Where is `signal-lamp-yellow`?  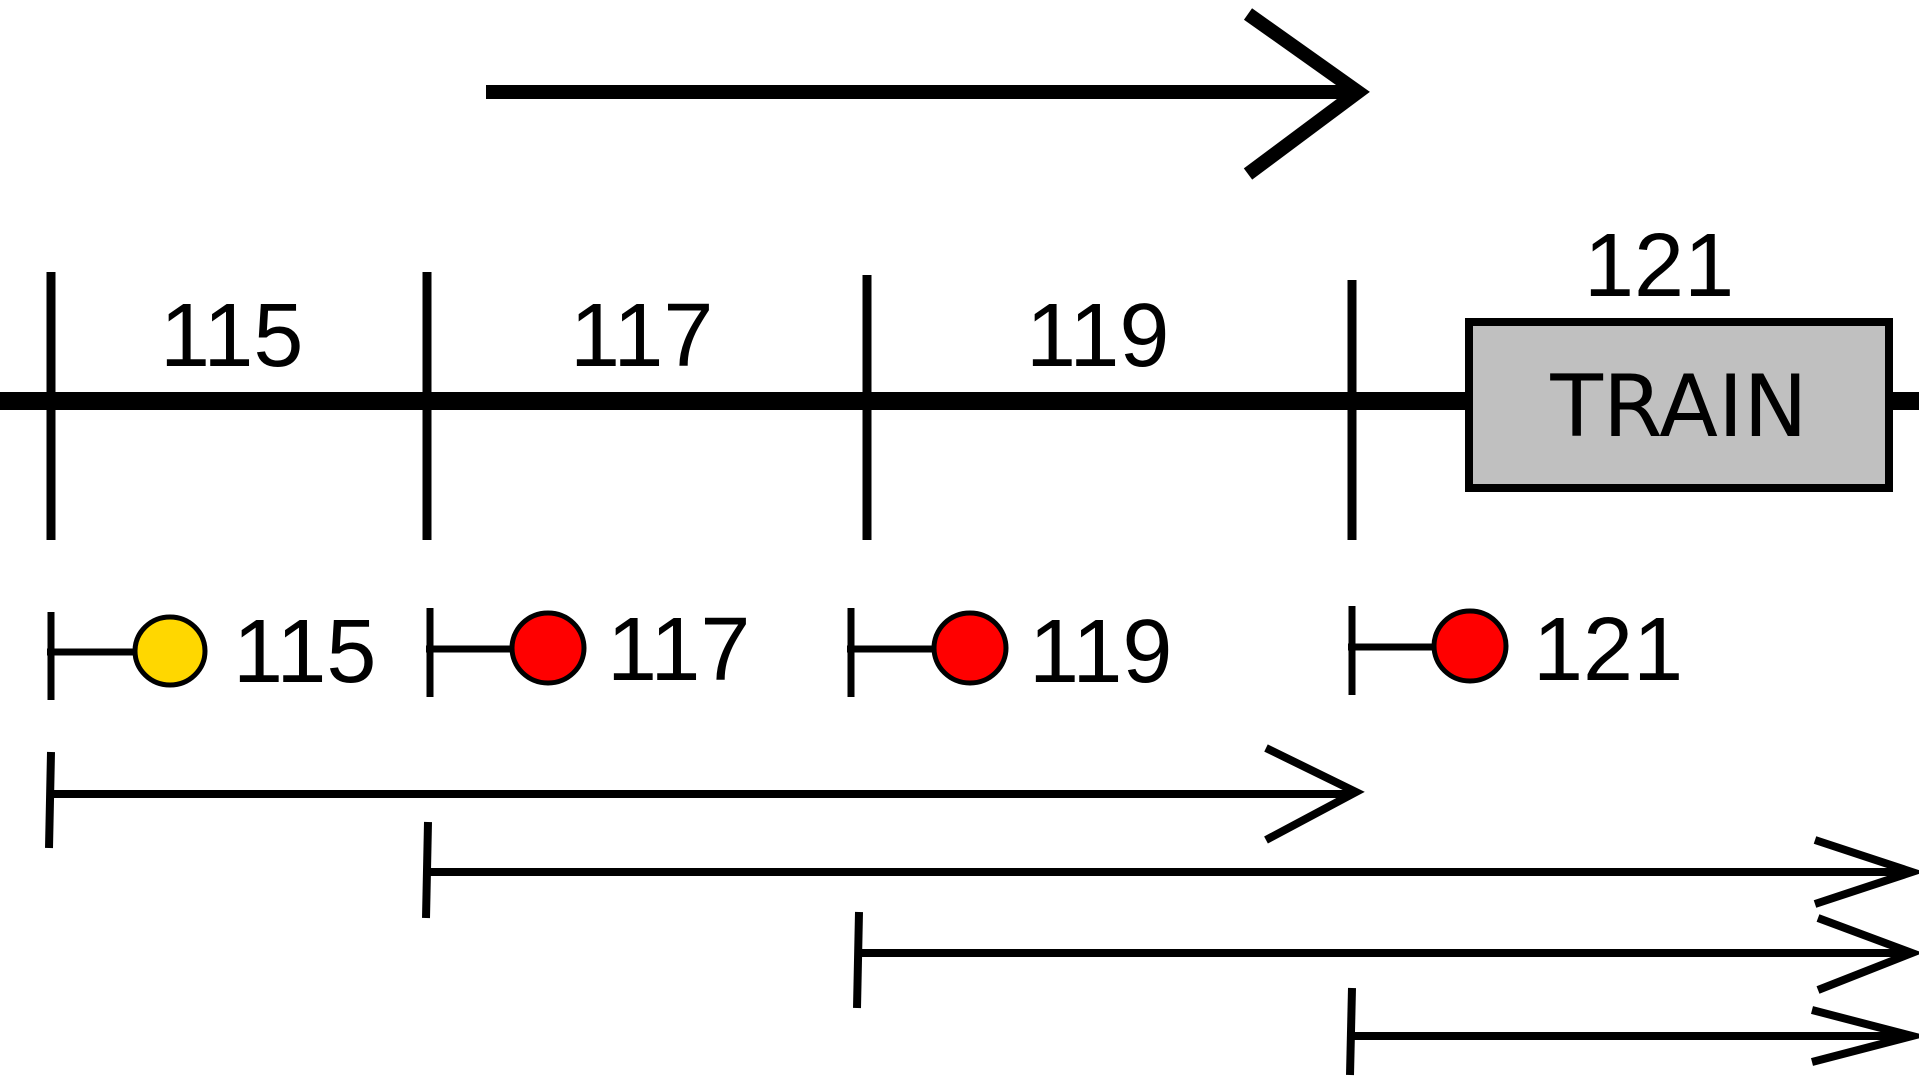
signal-lamp-yellow is located at coordinates (170, 651).